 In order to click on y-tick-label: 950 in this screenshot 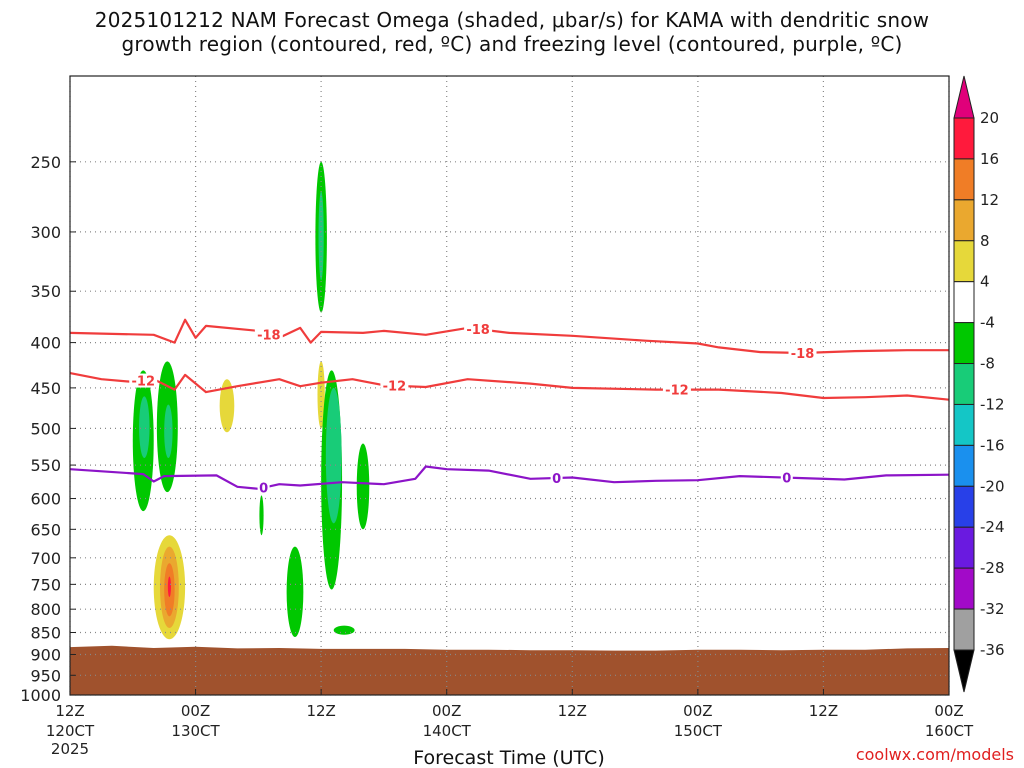, I will do `click(45, 675)`.